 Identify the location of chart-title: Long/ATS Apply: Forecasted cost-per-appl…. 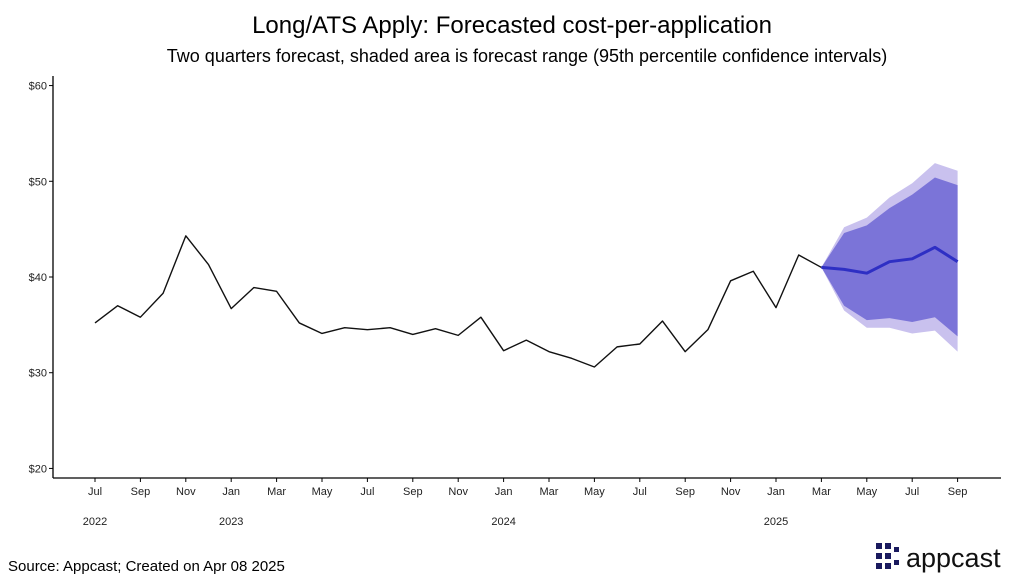
(512, 25).